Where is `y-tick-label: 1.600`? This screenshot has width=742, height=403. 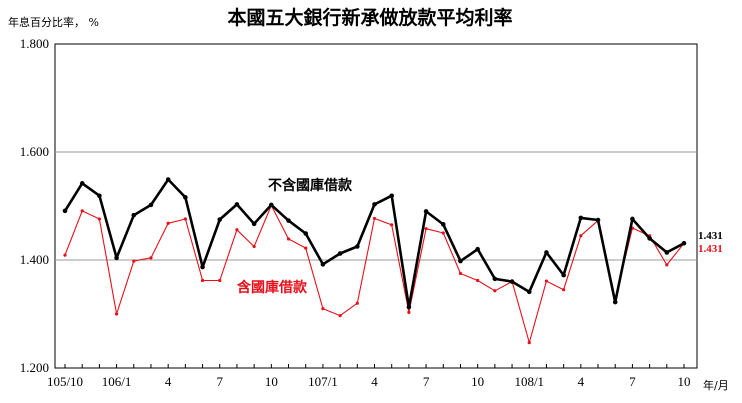 y-tick-label: 1.600 is located at coordinates (34, 151).